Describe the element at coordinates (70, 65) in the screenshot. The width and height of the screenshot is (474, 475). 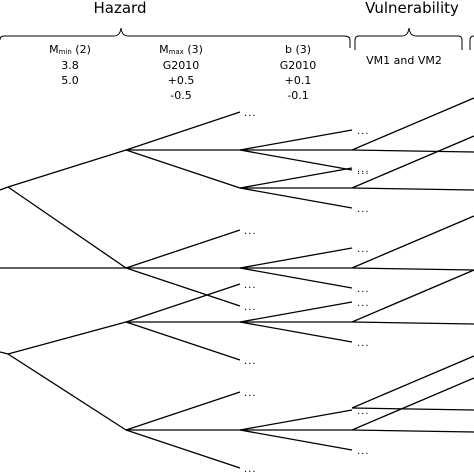
I see `mmin-value-1: 3.8` at that location.